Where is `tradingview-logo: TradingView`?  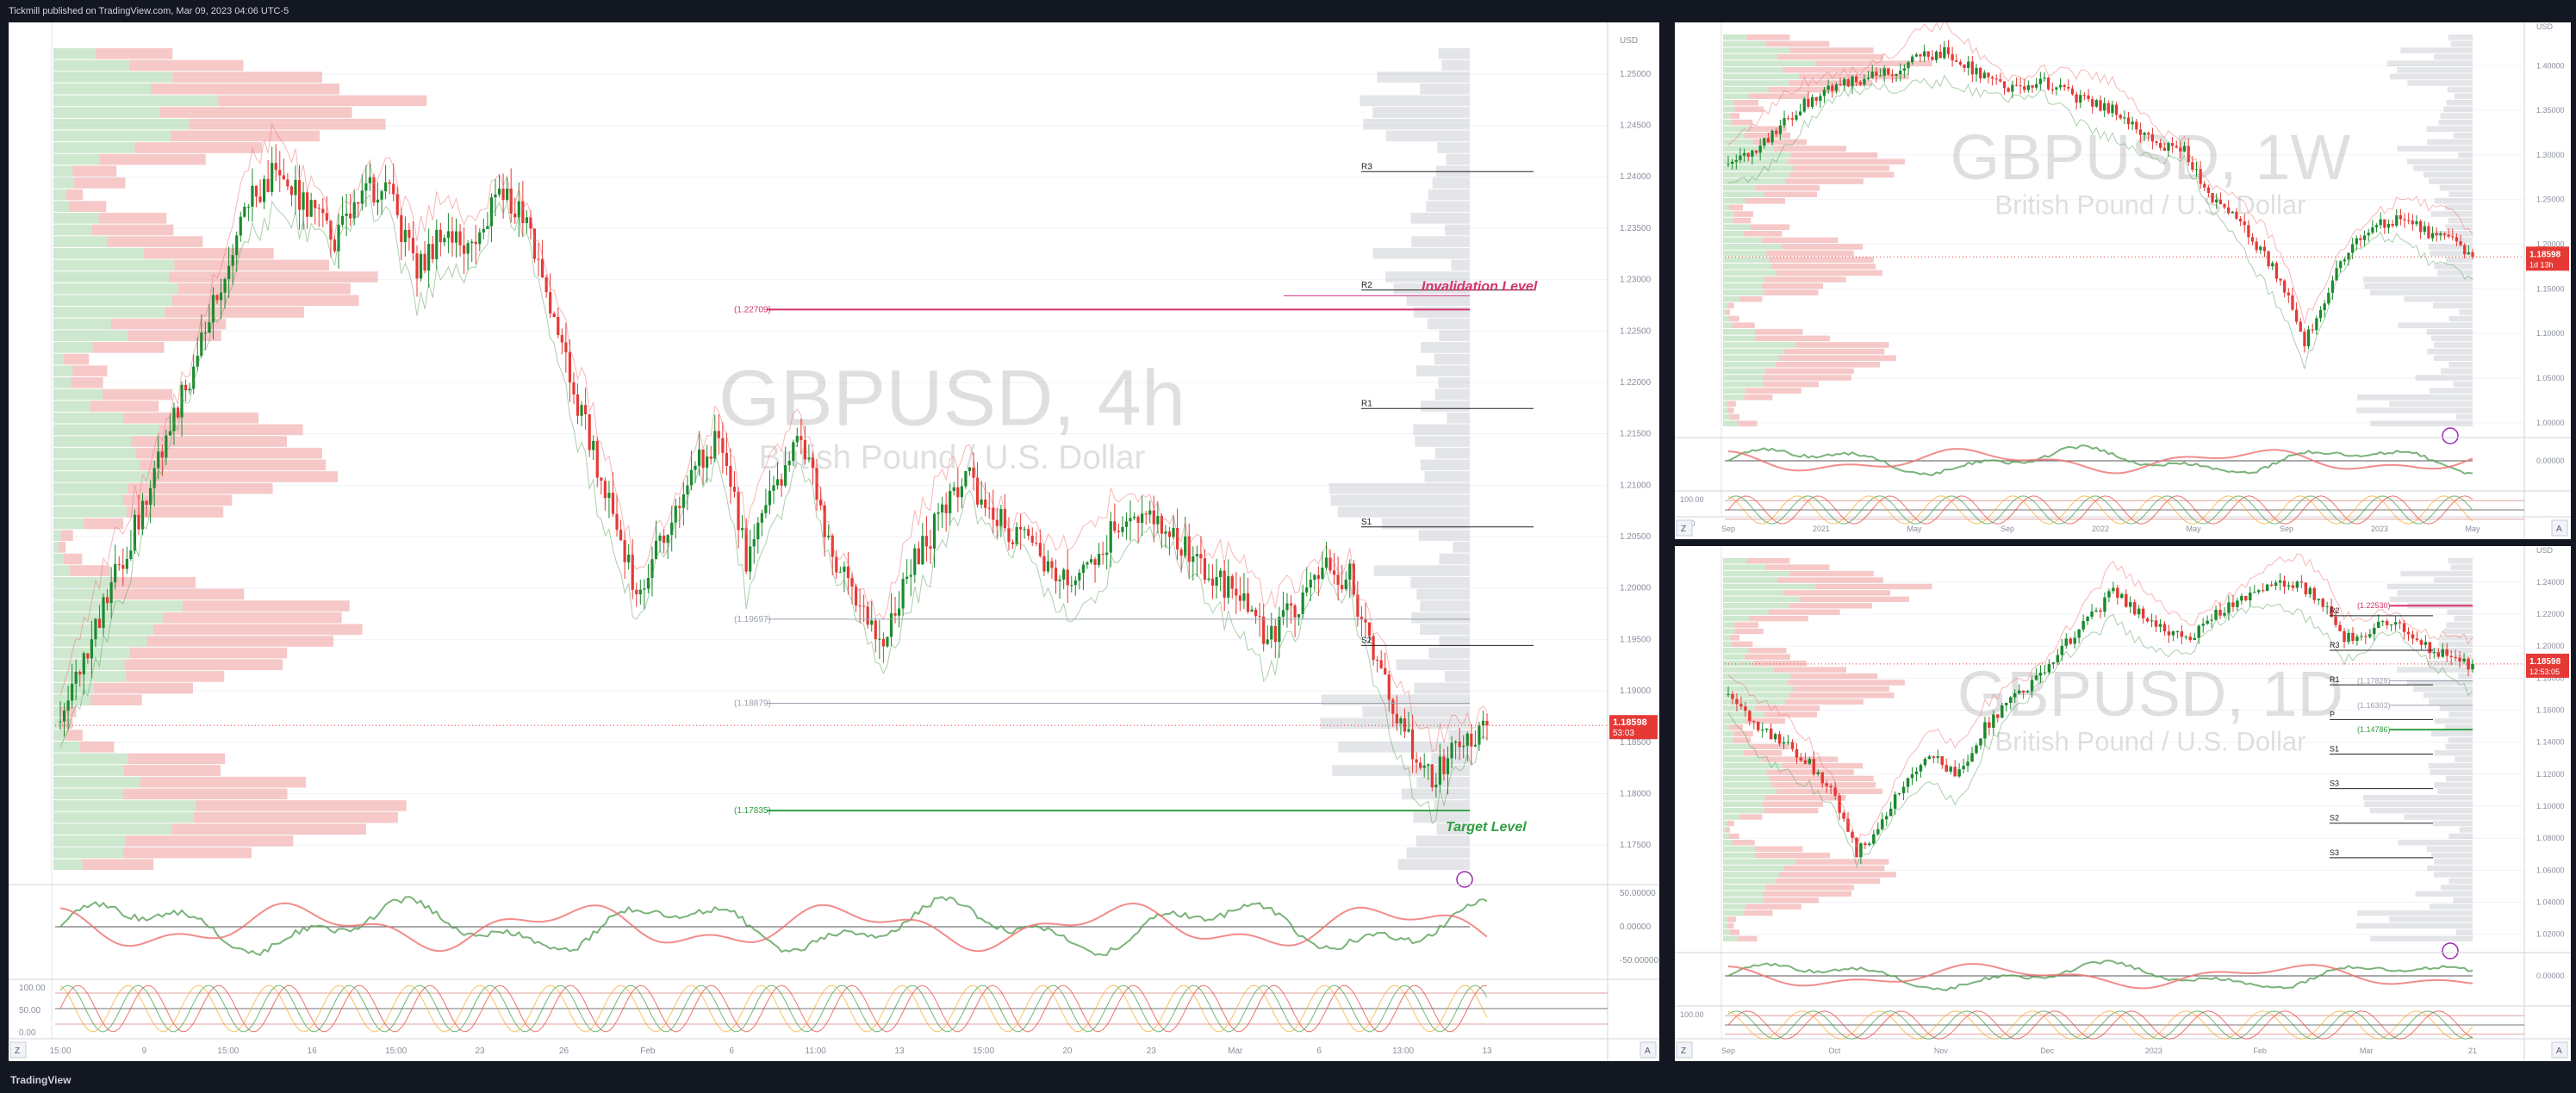 tradingview-logo: TradingView is located at coordinates (41, 1080).